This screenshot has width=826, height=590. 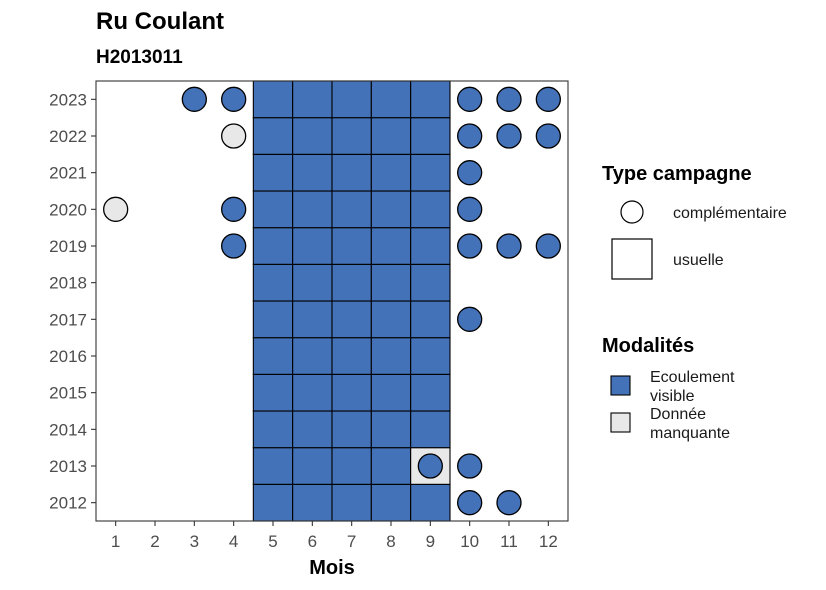 I want to click on legend-donnee-label-line1: Donnée, so click(x=678, y=414).